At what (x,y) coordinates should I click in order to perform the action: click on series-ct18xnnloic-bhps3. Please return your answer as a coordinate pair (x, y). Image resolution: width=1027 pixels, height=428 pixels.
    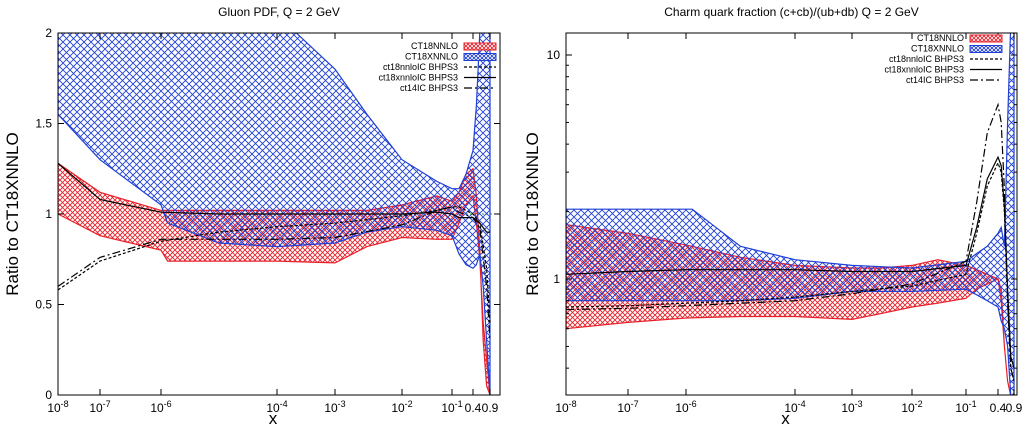
    Looking at the image, I should click on (274, 197).